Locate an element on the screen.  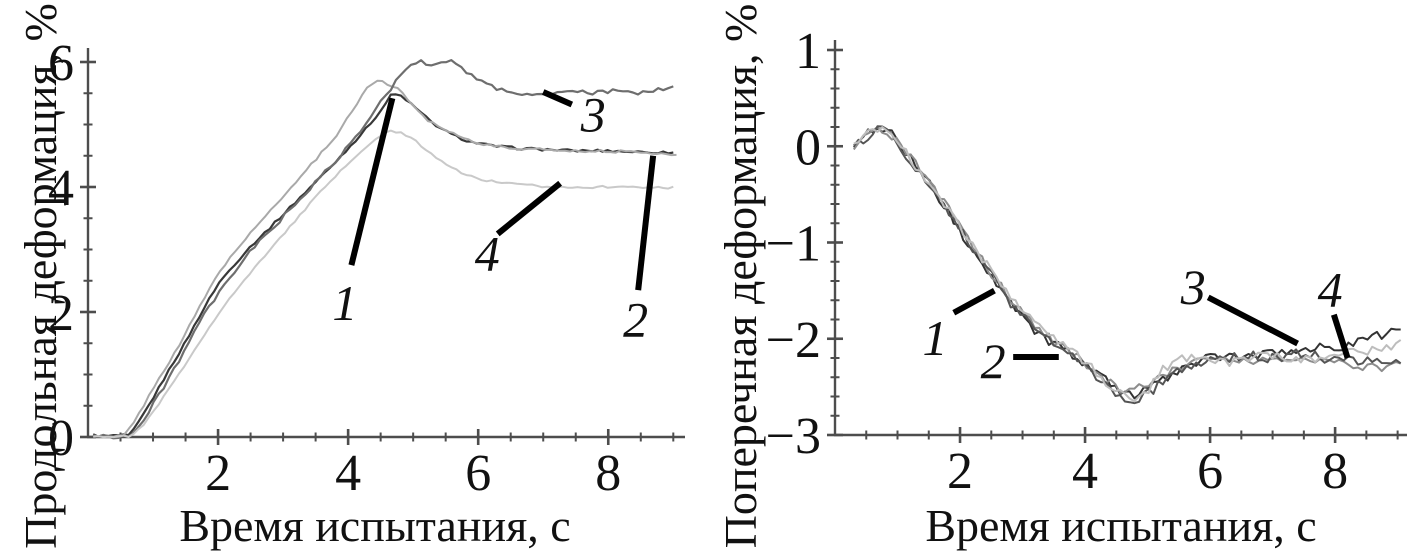
y-tick-label: 6 is located at coordinates (61, 63).